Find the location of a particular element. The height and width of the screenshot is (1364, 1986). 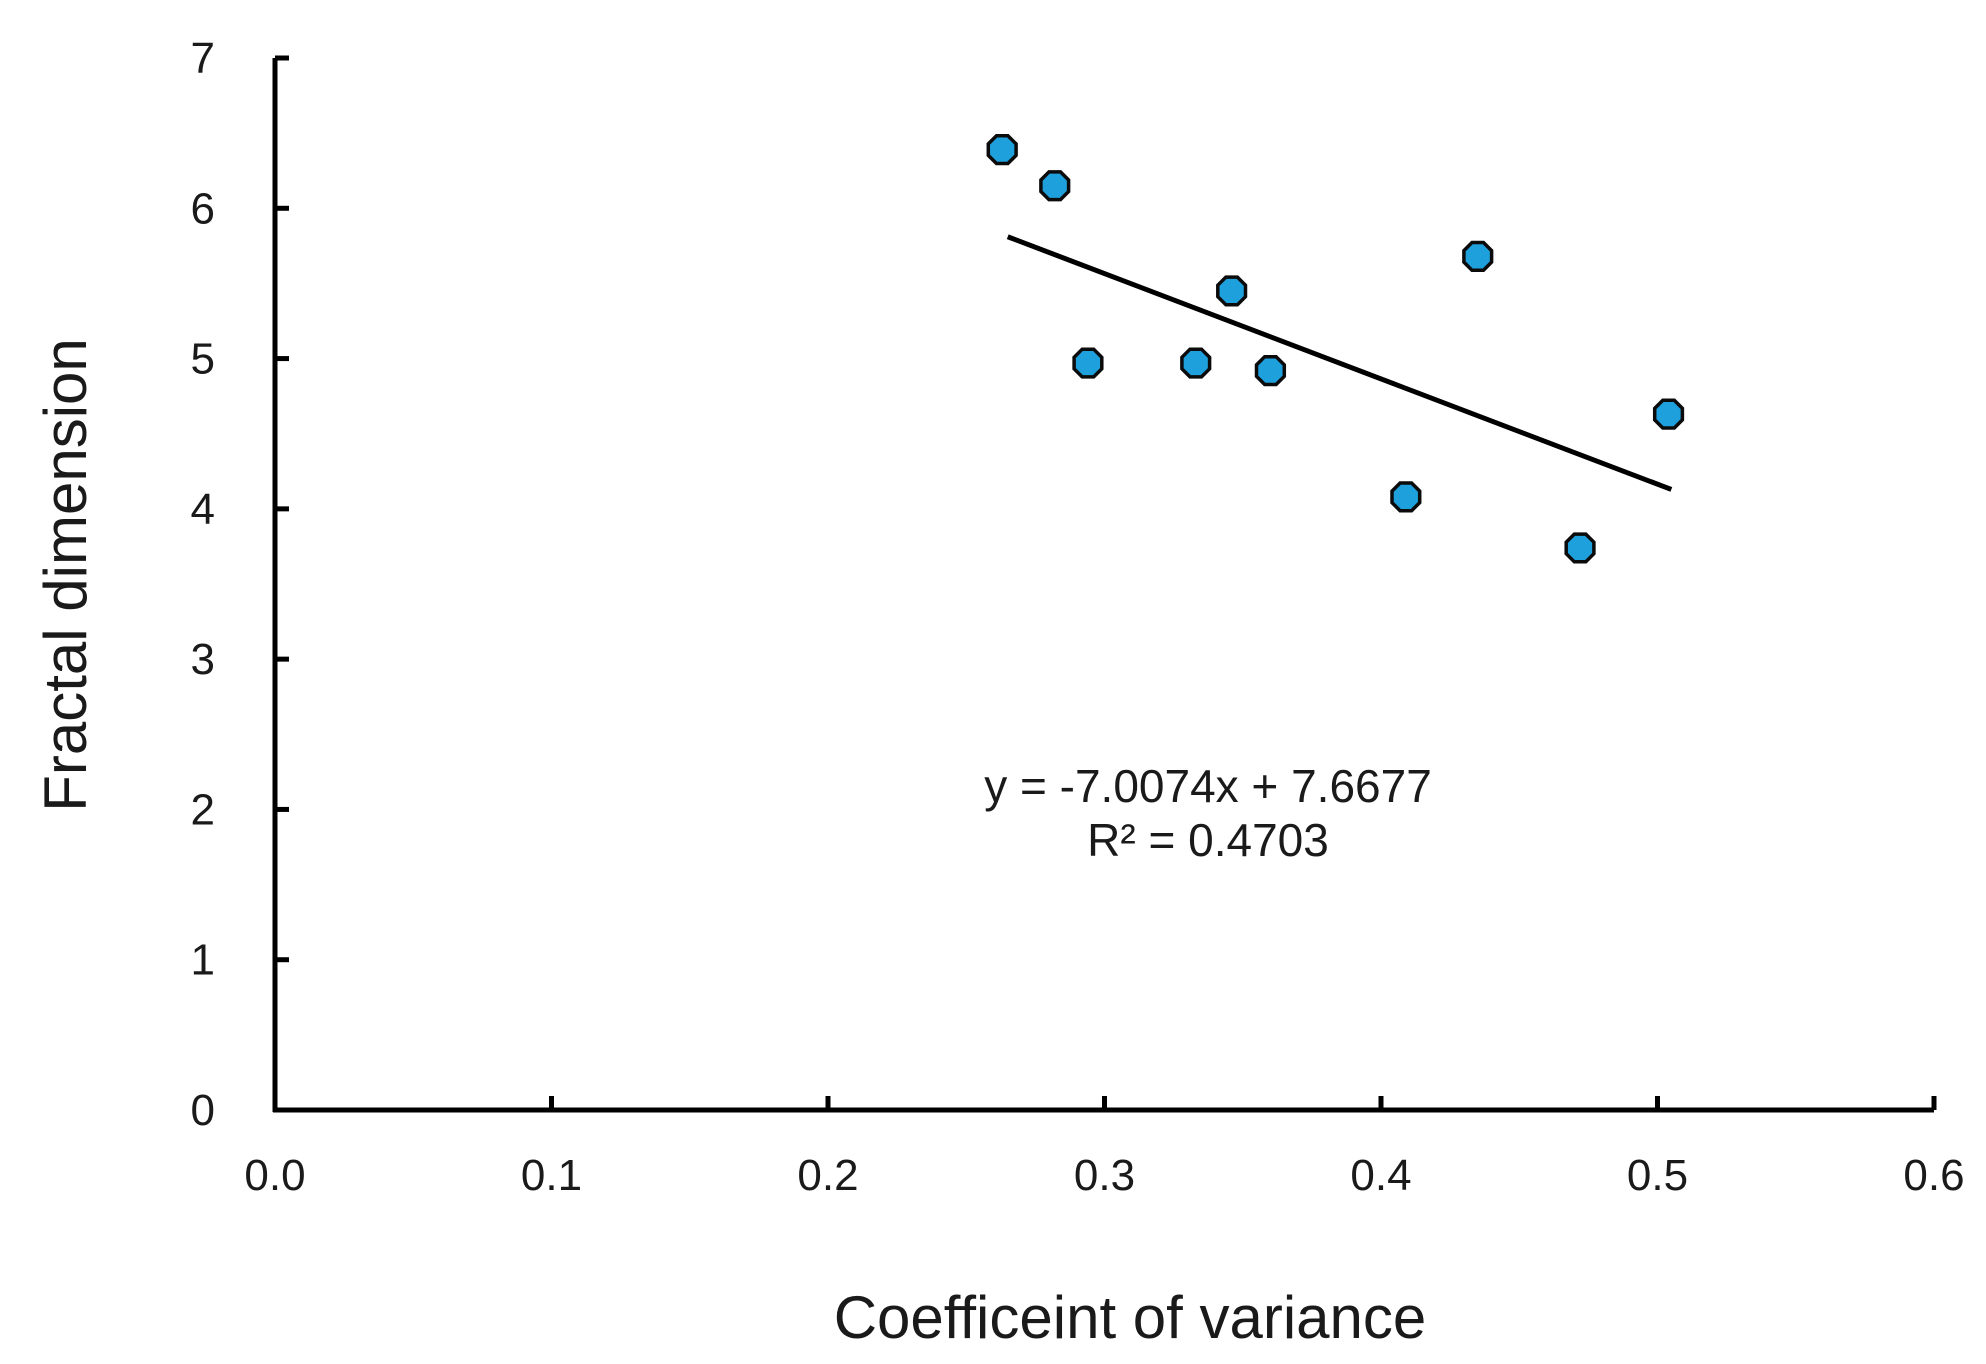

trendline-equation: y = -7.0074x + 7.6677 is located at coordinates (1208, 786).